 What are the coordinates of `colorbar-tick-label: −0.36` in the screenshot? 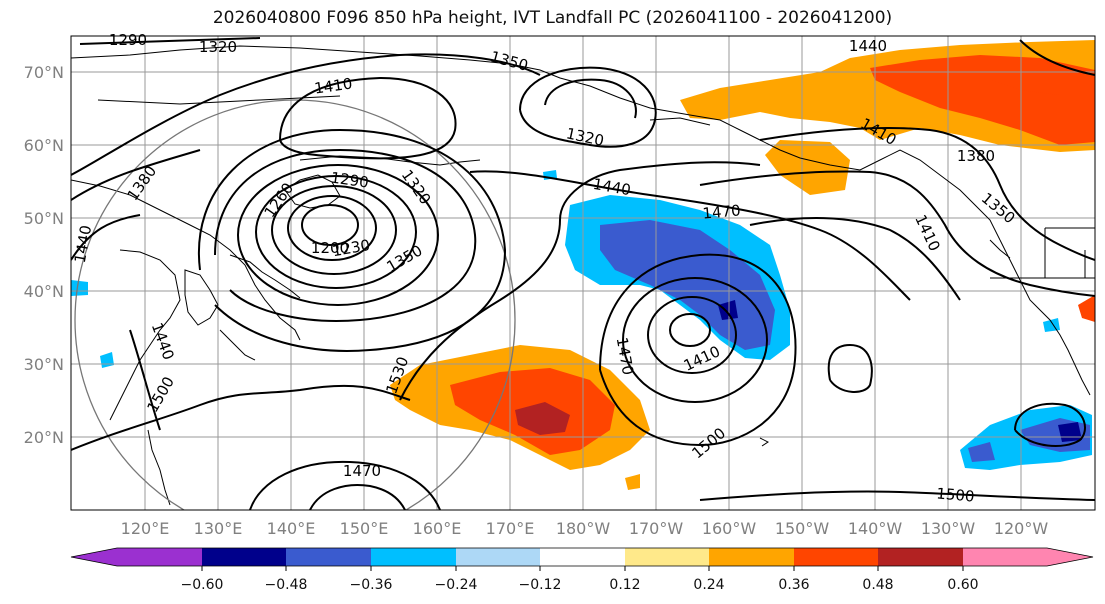 It's located at (371, 585).